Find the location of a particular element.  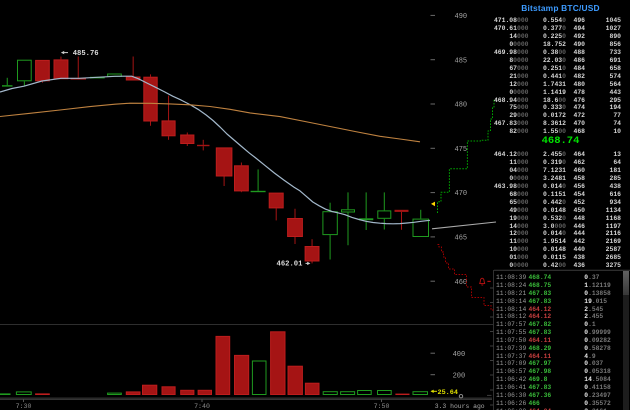

svg-text: 400 is located at coordinates (459, 355).